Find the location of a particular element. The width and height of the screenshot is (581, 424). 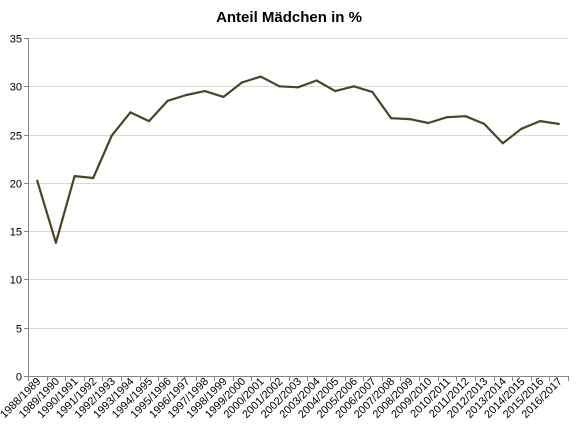

y-tick-label: 10 is located at coordinates (16, 281).